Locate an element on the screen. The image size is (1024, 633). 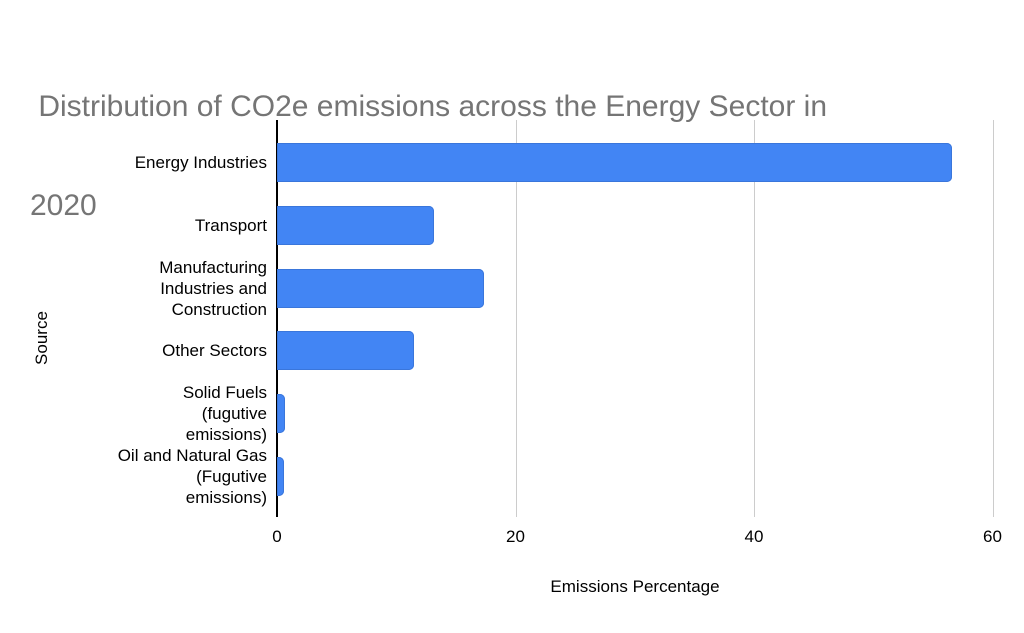
x-tick-label-40: 40 is located at coordinates (754, 536).